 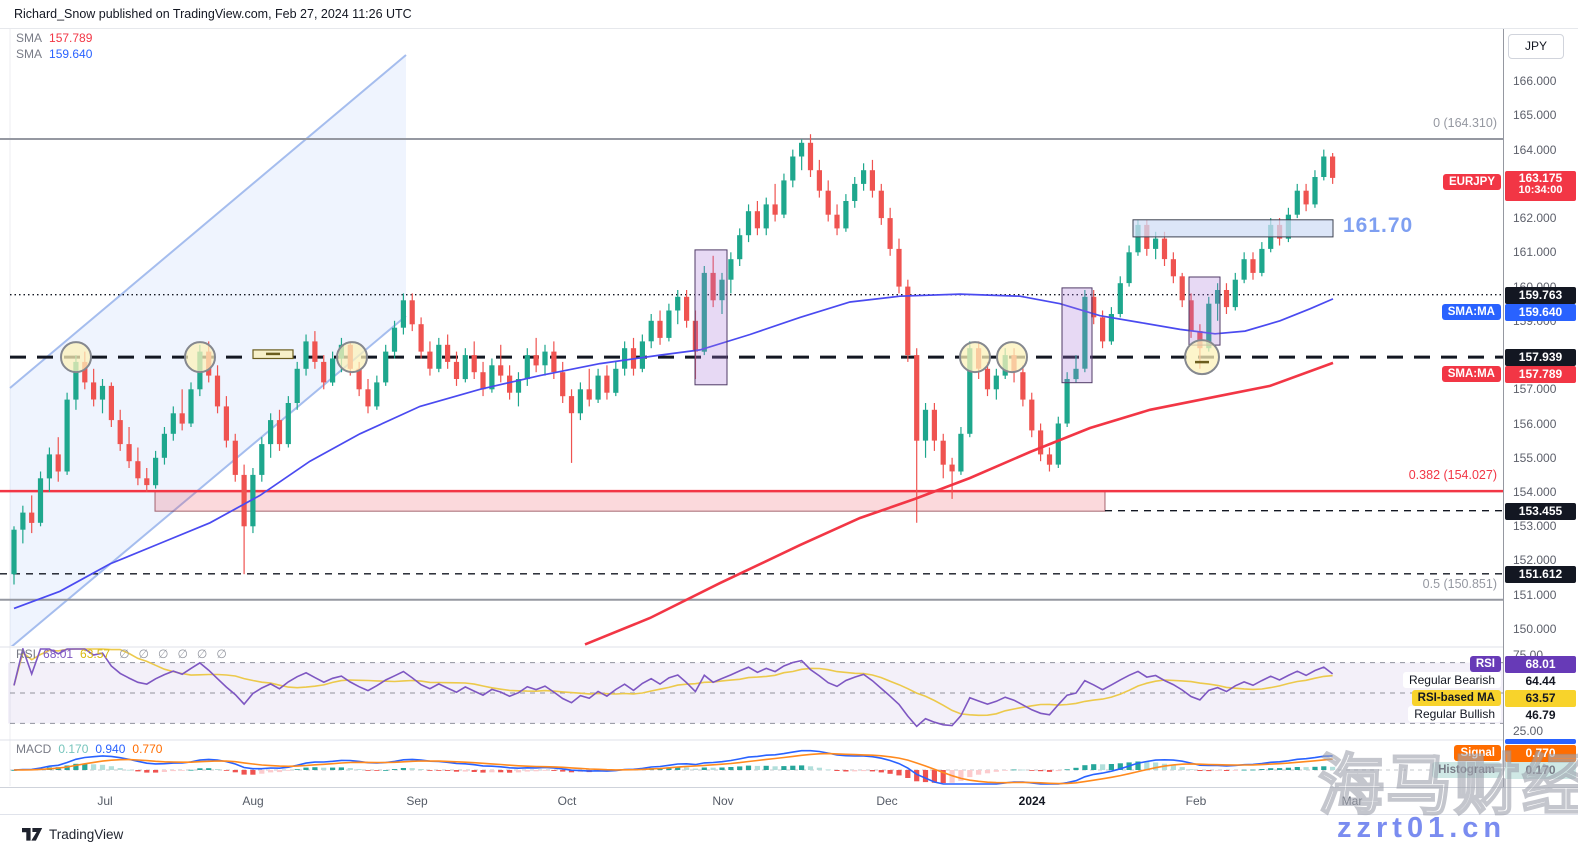 What do you see at coordinates (29, 54) in the screenshot?
I see `sma-slow-label: SMA` at bounding box center [29, 54].